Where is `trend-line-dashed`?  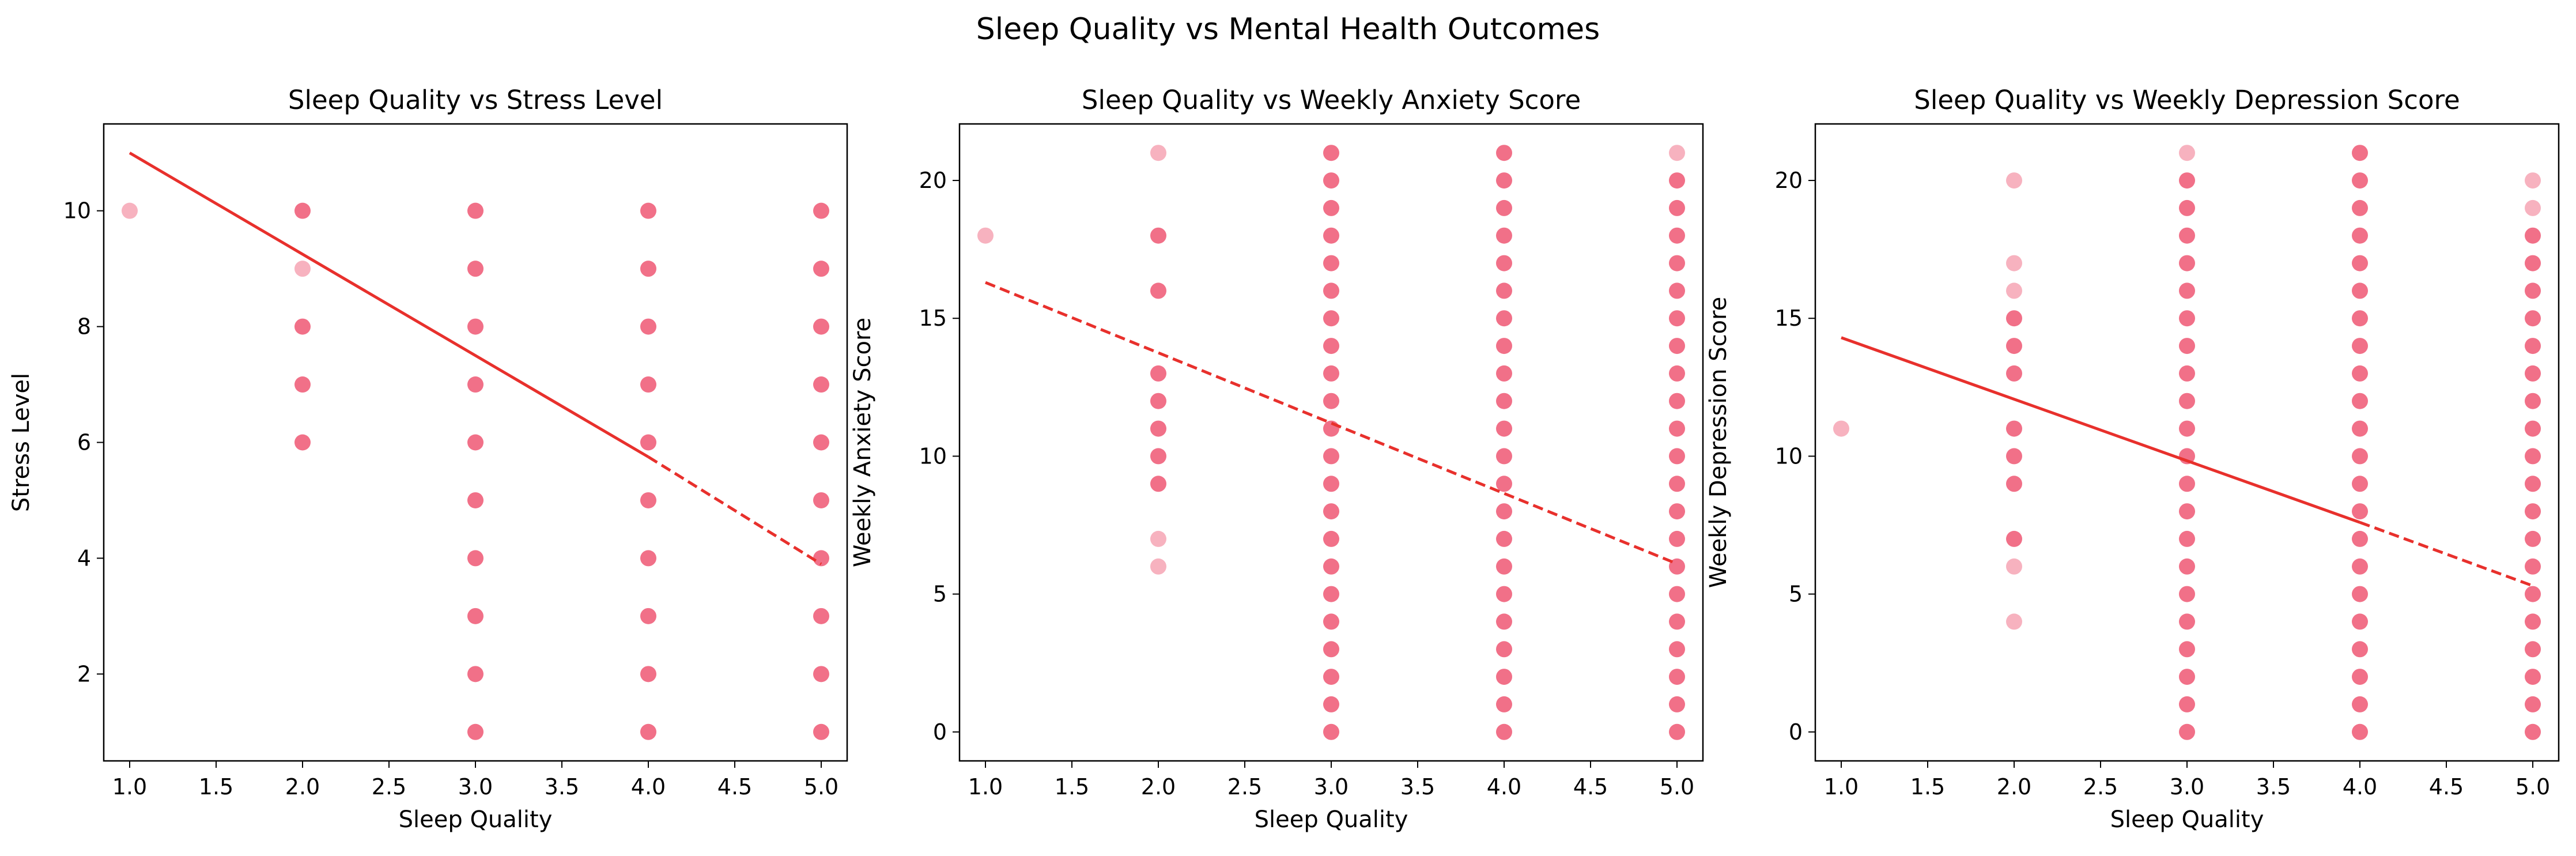 trend-line-dashed is located at coordinates (735, 510).